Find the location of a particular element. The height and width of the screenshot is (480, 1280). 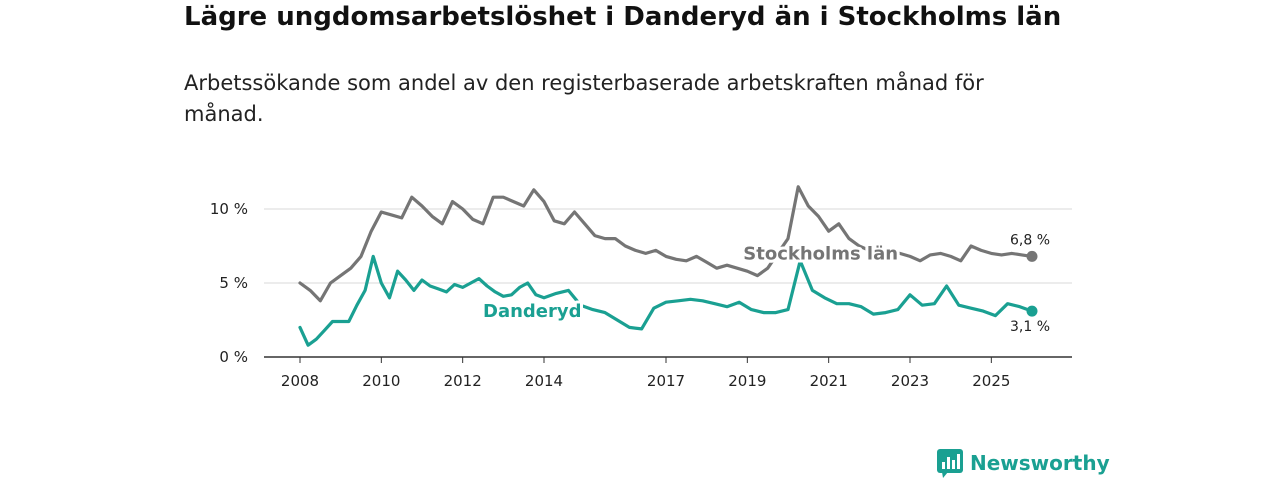

series-line-stockholms-lan is located at coordinates (666, 244).